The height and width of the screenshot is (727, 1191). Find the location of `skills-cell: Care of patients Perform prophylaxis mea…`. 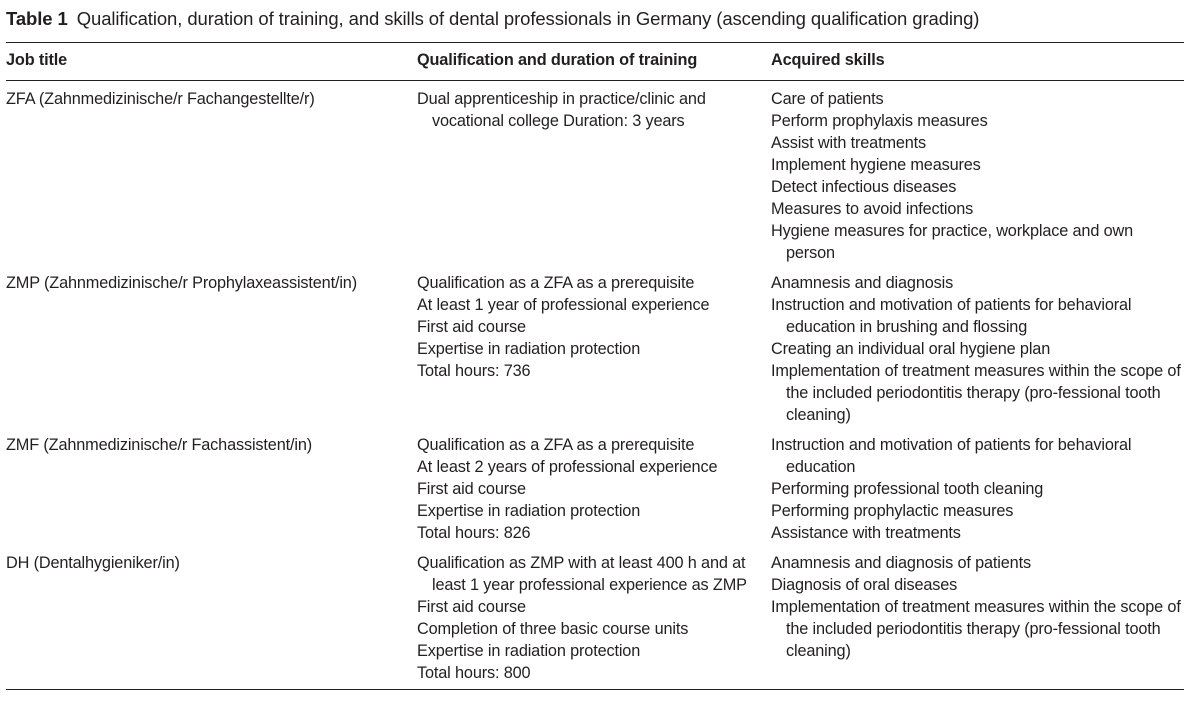

skills-cell: Care of patients Perform prophylaxis mea… is located at coordinates (977, 177).